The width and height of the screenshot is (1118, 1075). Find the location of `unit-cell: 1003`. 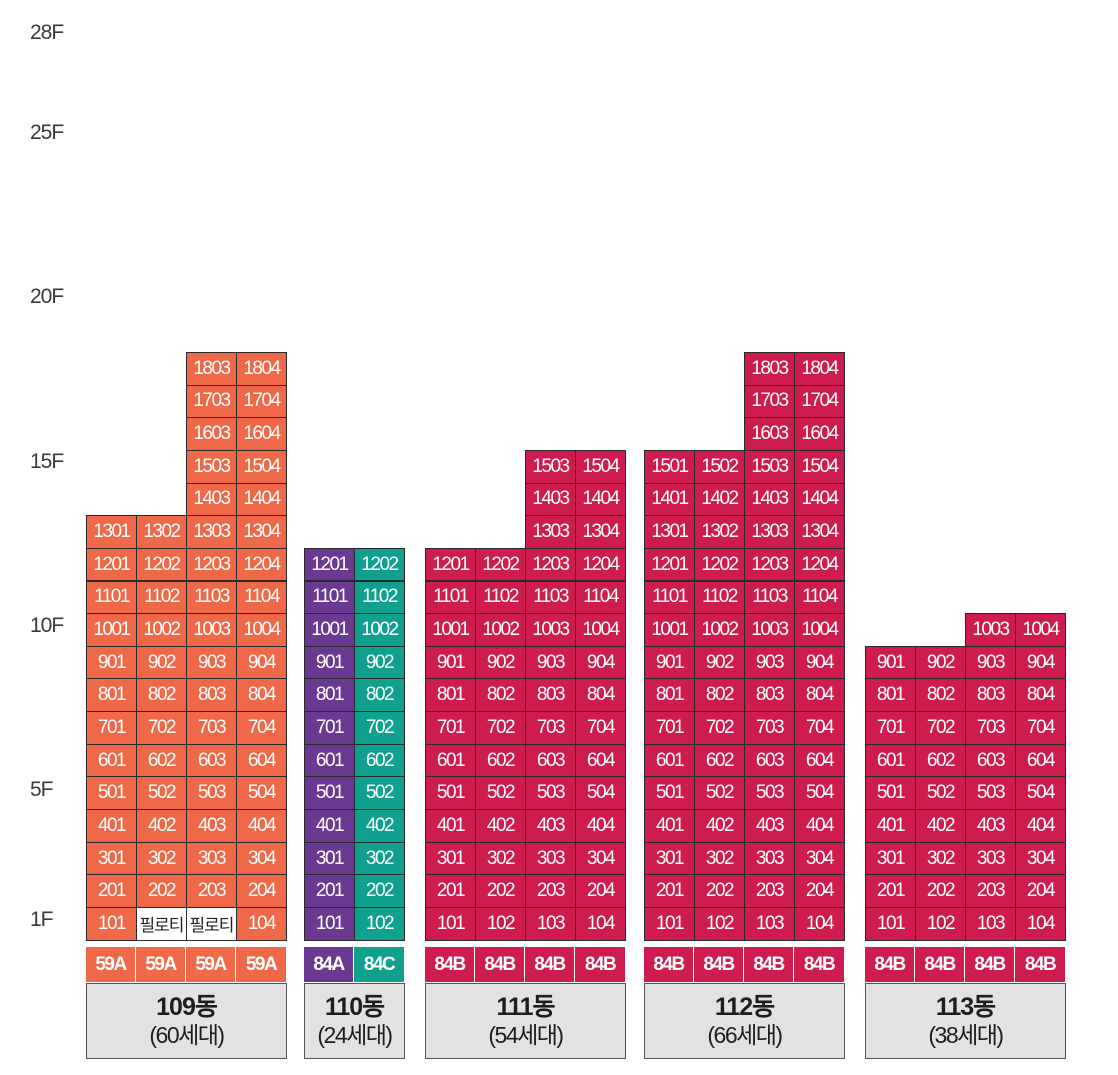

unit-cell: 1003 is located at coordinates (990, 630).